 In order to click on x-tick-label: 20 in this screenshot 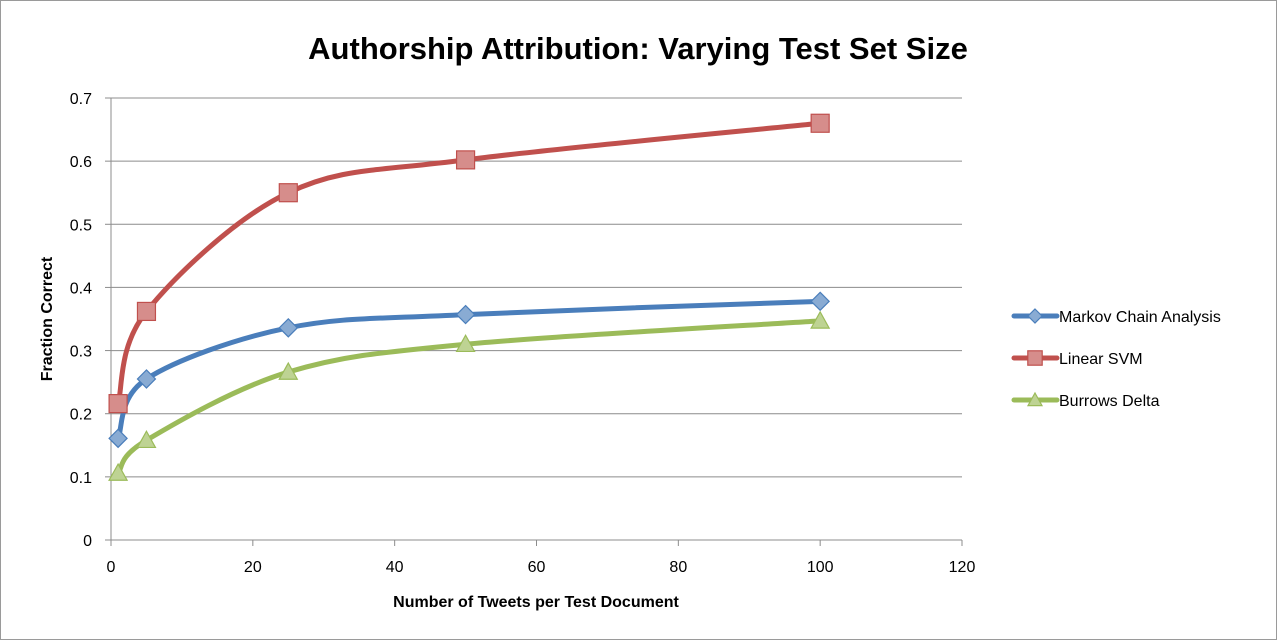, I will do `click(253, 567)`.